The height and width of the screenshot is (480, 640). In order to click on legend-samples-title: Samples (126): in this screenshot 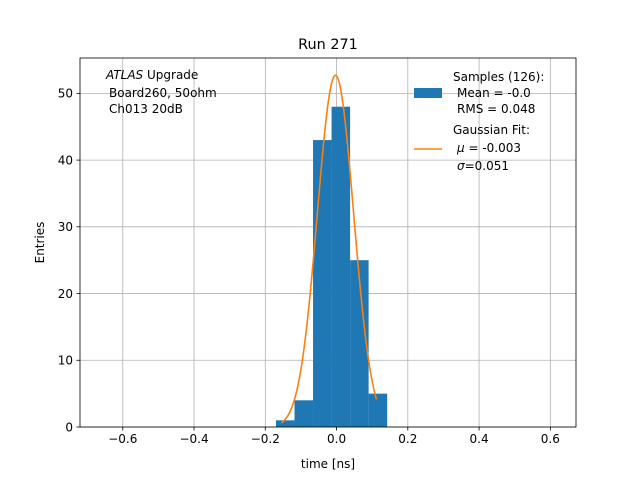, I will do `click(498, 77)`.